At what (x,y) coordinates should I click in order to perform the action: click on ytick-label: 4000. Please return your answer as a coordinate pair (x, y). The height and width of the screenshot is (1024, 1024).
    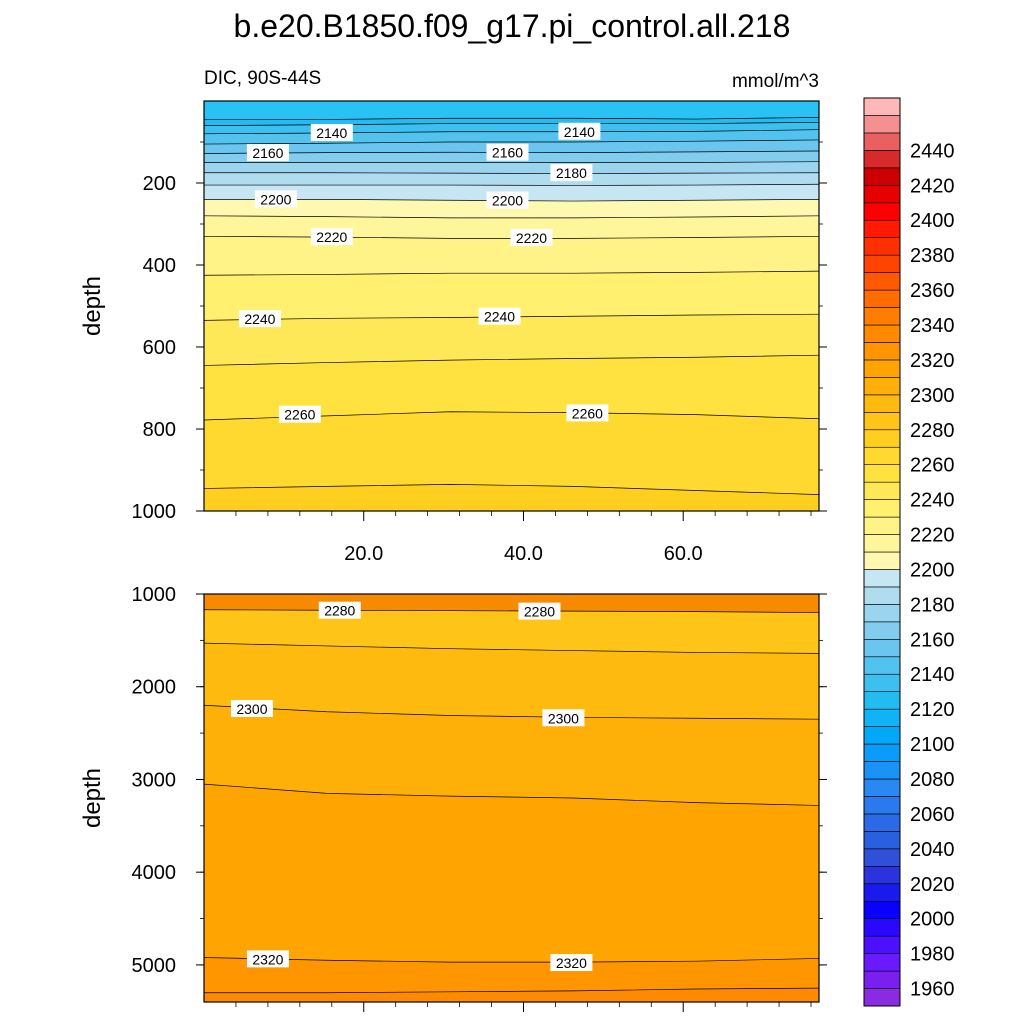
    Looking at the image, I should click on (154, 873).